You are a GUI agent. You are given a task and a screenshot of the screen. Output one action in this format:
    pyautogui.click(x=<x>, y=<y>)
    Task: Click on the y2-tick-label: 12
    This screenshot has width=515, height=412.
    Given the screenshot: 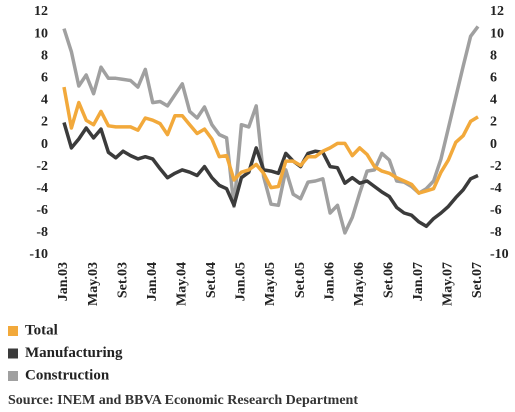 What is the action you would take?
    pyautogui.click(x=497, y=11)
    